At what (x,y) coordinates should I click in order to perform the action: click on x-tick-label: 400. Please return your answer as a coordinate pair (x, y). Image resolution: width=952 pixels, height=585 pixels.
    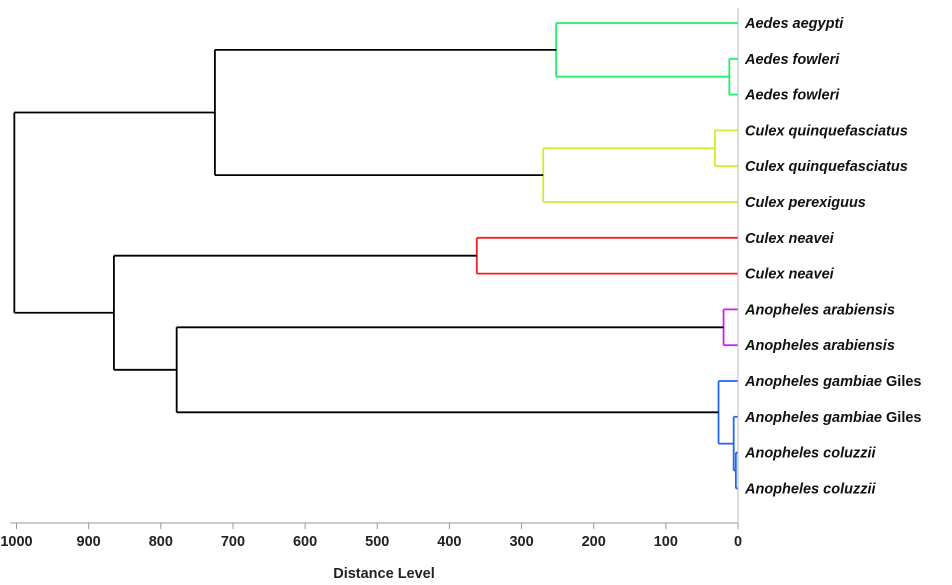
    Looking at the image, I should click on (449, 542).